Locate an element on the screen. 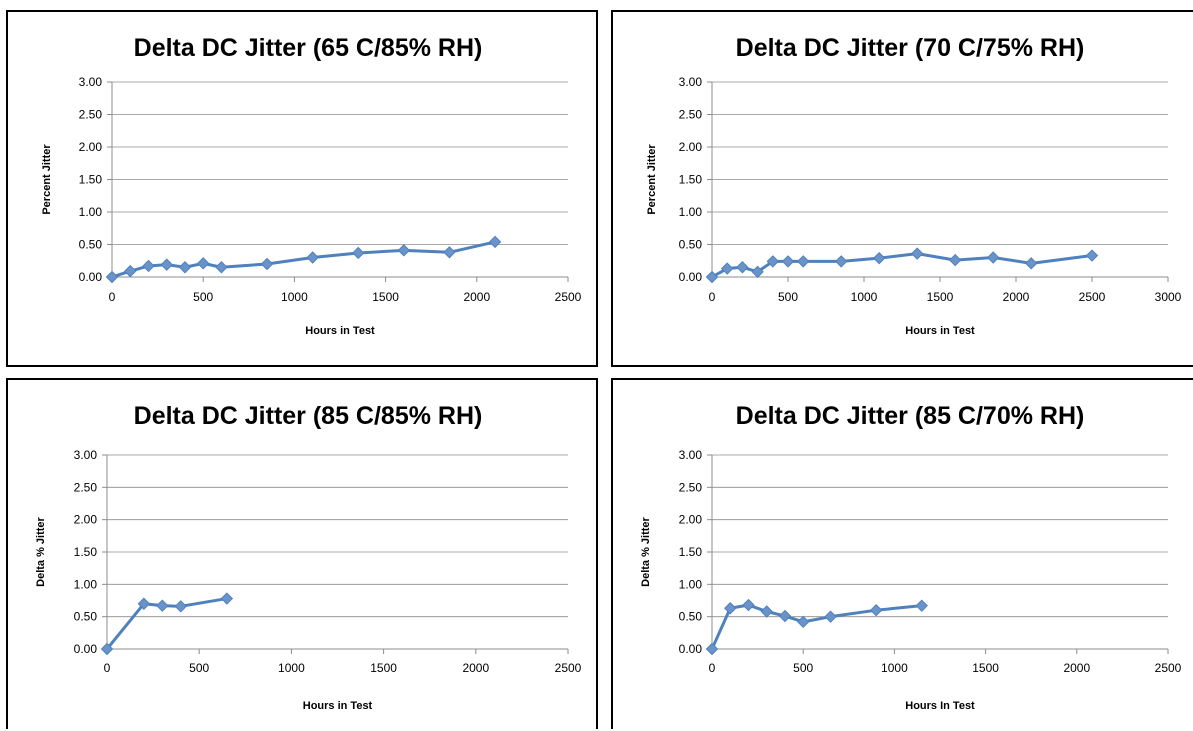 Image resolution: width=1193 pixels, height=731 pixels. y-axis-label: Delta % Jitter is located at coordinates (646, 551).